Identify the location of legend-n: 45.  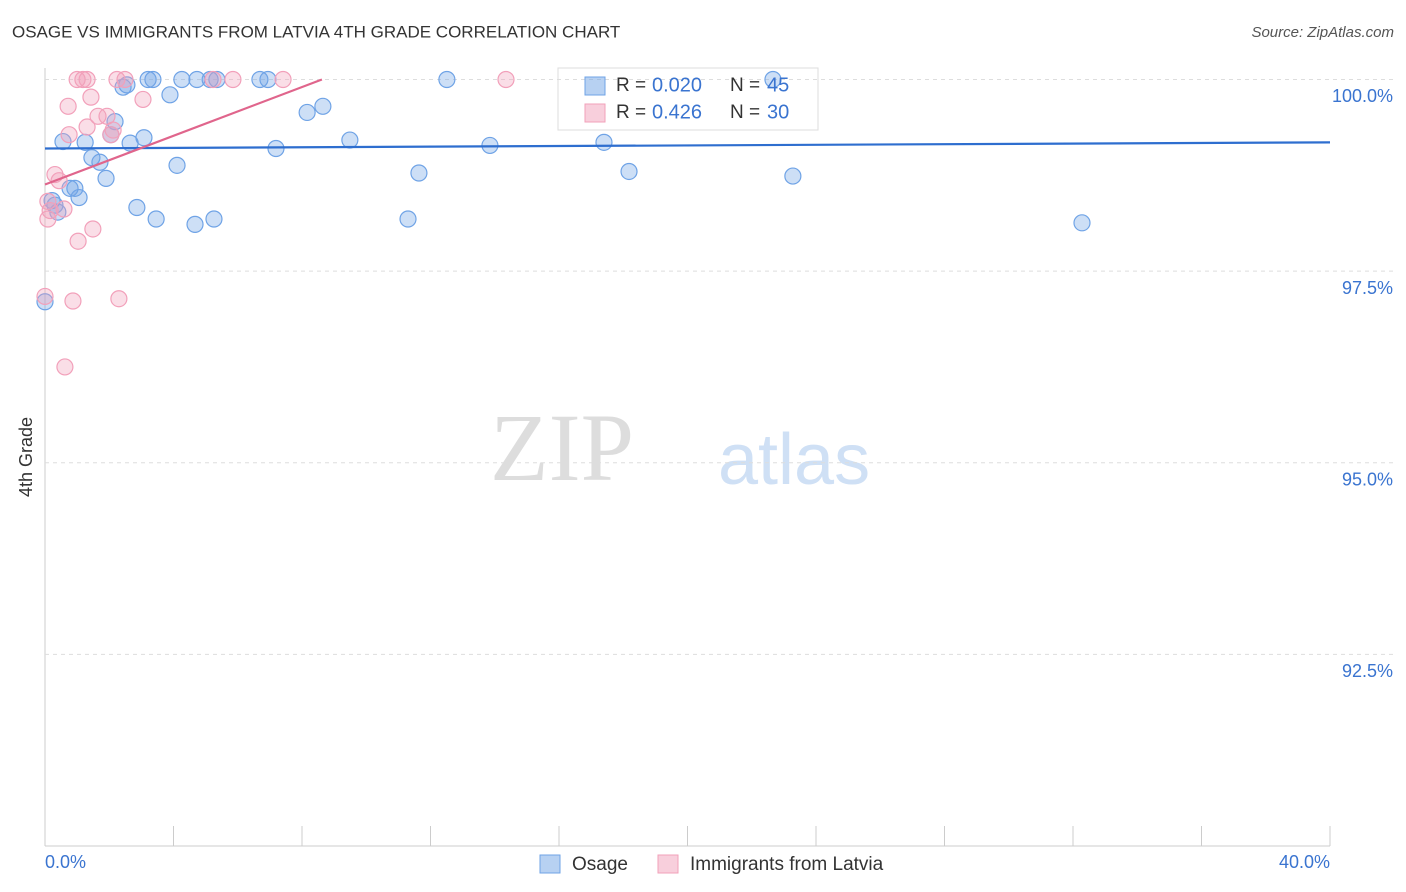
(778, 85).